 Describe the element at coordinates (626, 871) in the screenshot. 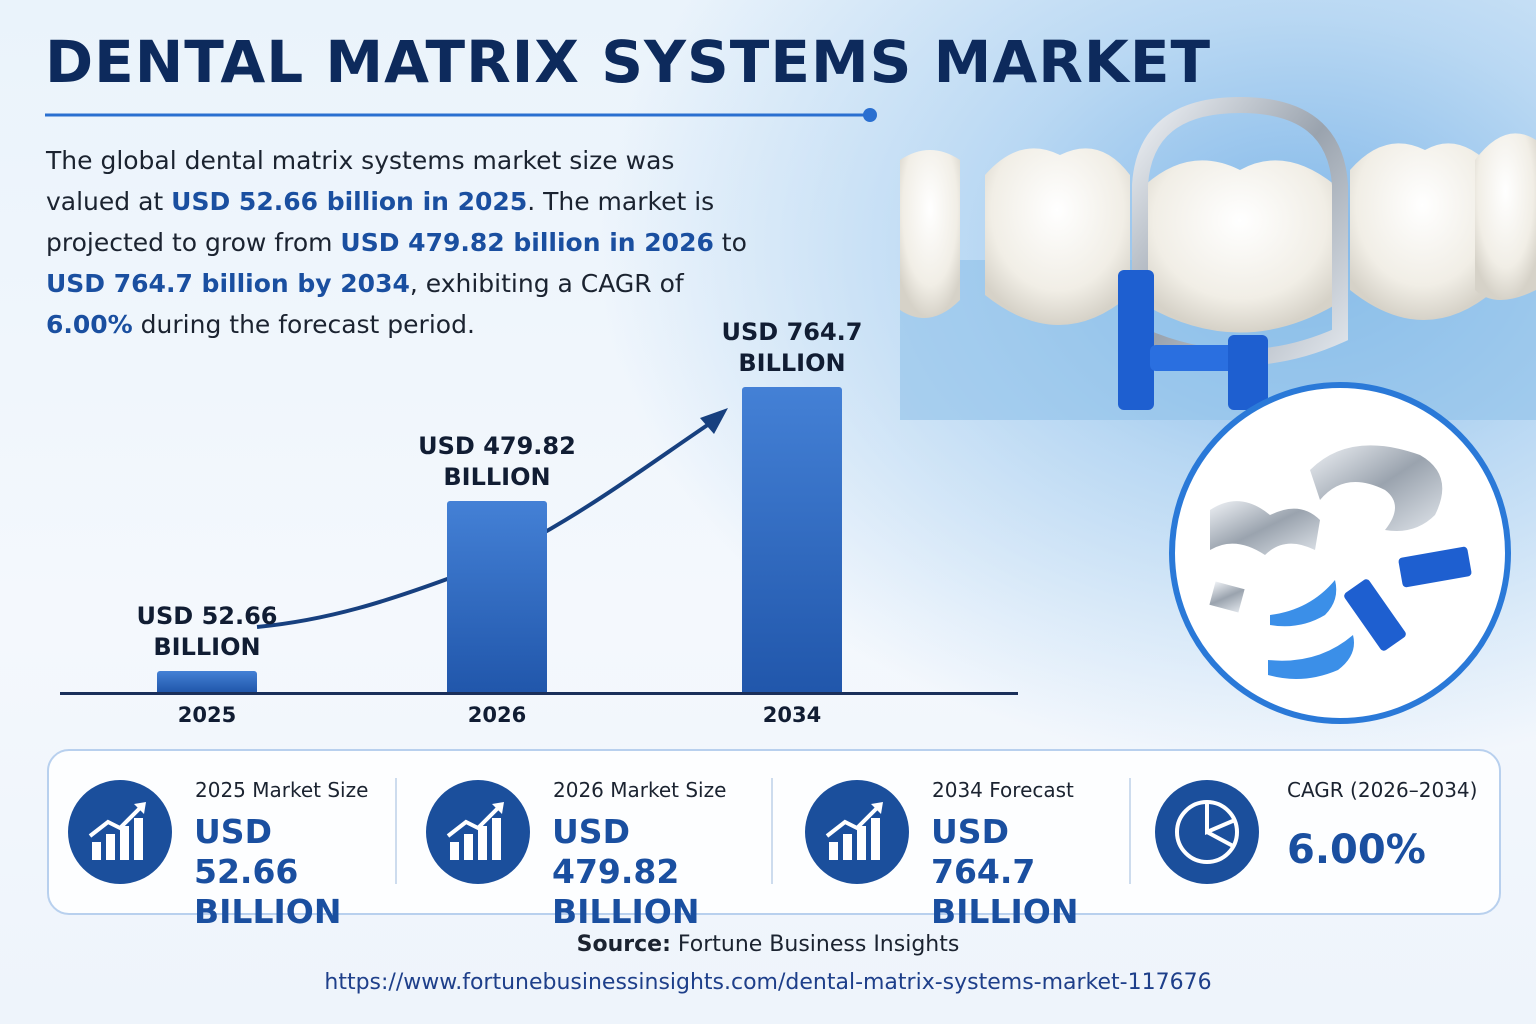

I see `stat-value: USD 479.82 BILLION` at that location.